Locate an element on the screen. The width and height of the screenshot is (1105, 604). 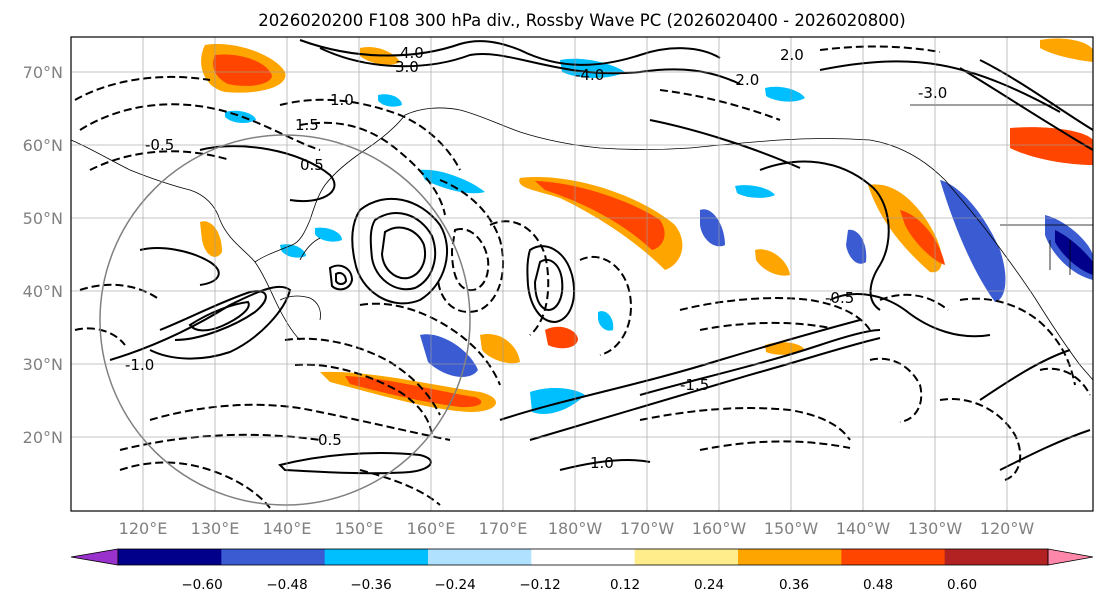
colorbar-tick: 0.60 is located at coordinates (962, 585).